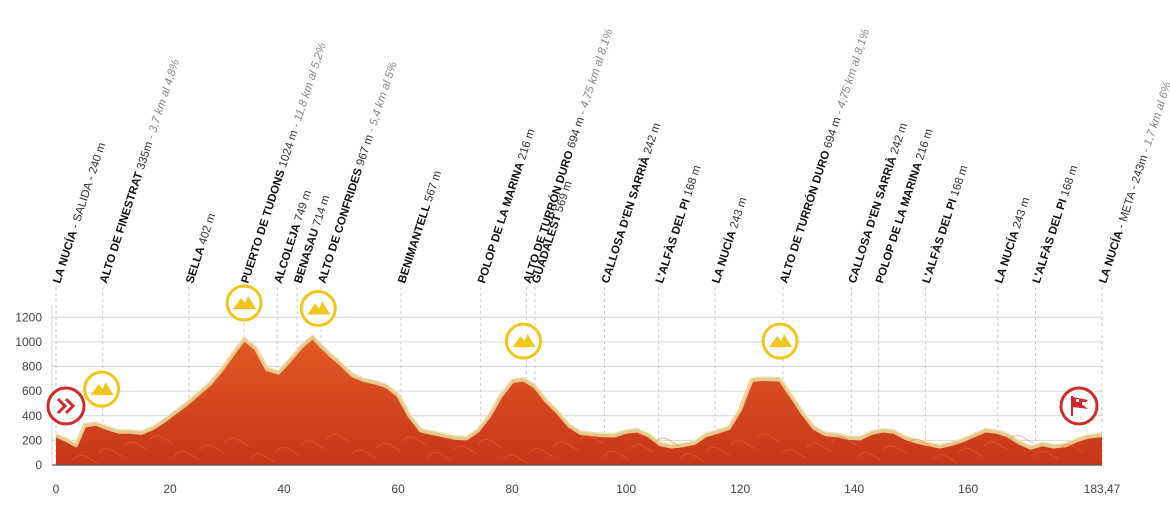 The height and width of the screenshot is (520, 1170). I want to click on y-tick-label: 200, so click(32, 440).